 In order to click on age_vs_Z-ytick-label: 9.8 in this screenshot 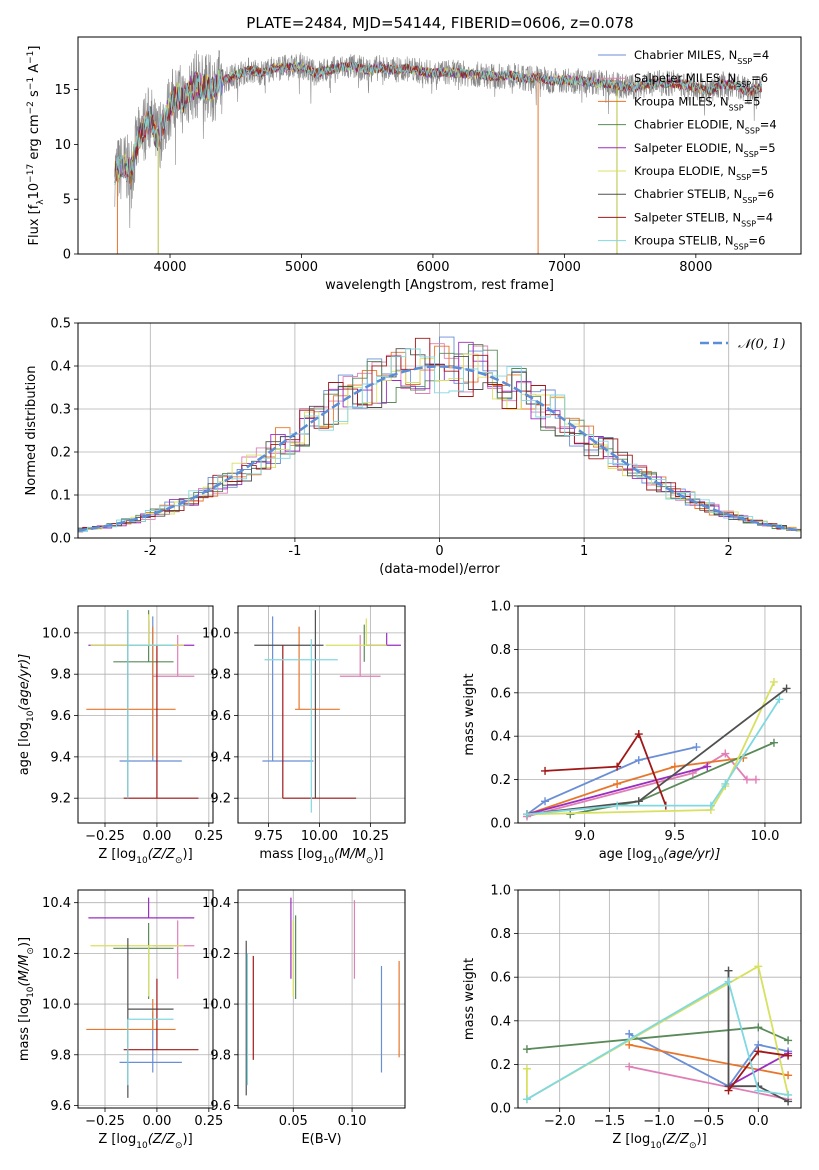, I will do `click(60, 675)`.